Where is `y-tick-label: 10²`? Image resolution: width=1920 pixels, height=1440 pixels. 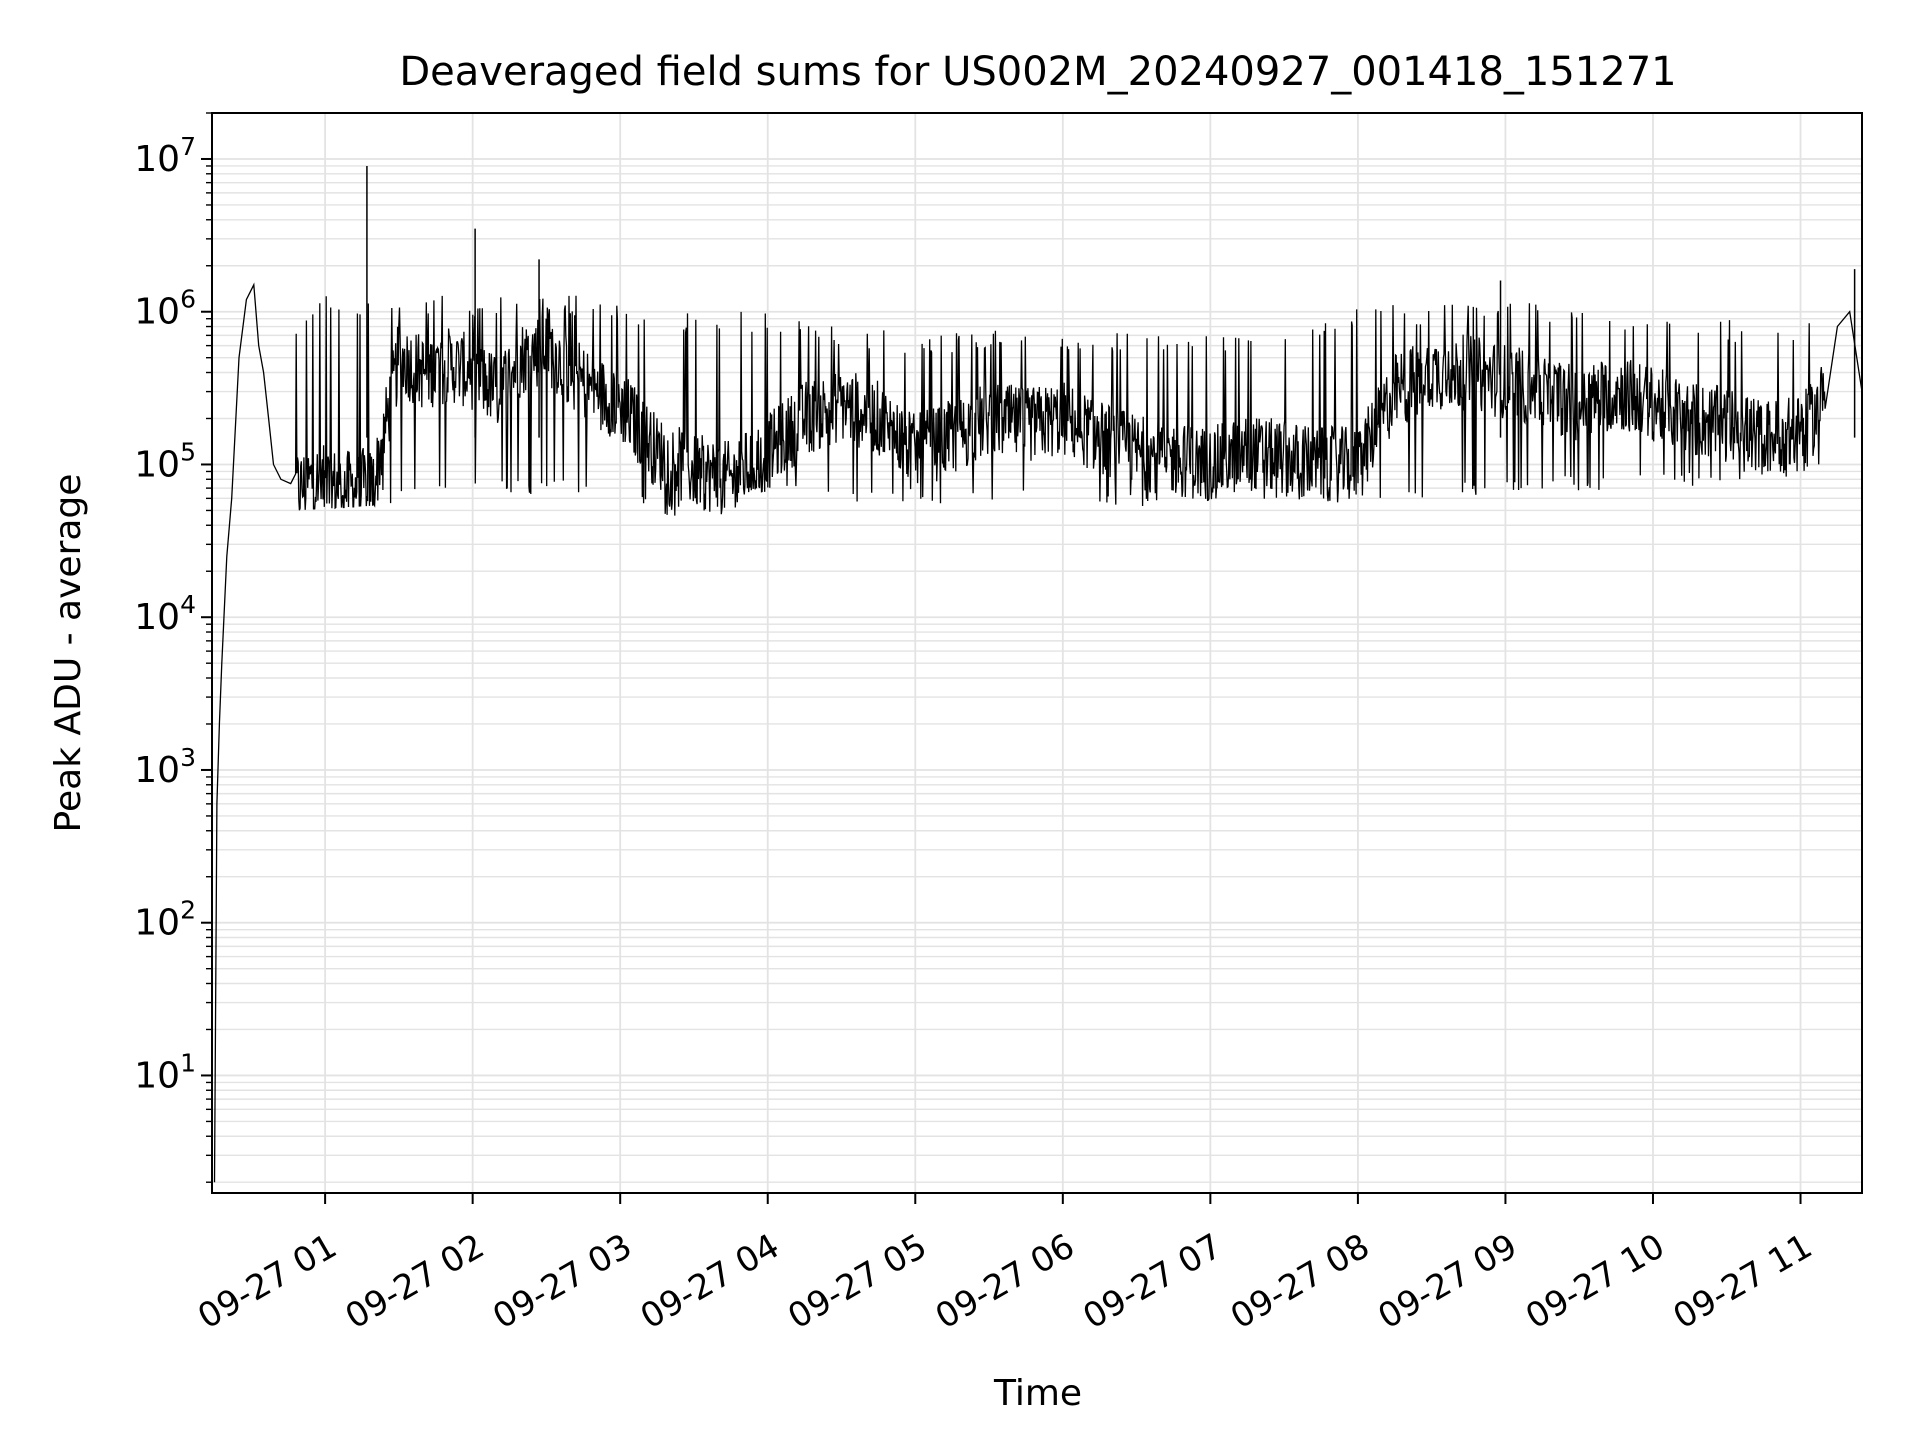 y-tick-label: 10² is located at coordinates (165, 920).